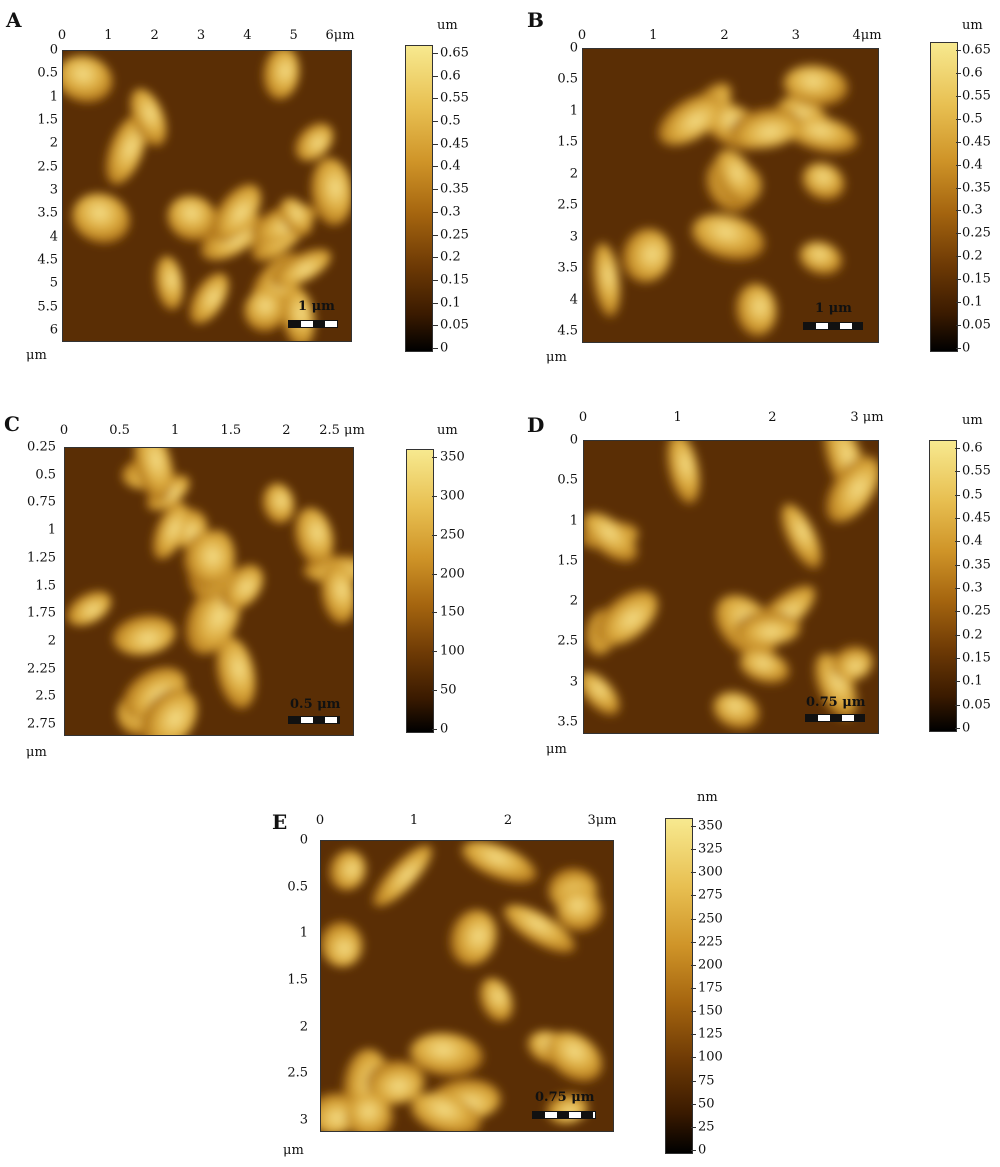 This screenshot has width=1000, height=1167. Describe the element at coordinates (972, 119) in the screenshot. I see `colorbar-tick-label: 0.5` at that location.